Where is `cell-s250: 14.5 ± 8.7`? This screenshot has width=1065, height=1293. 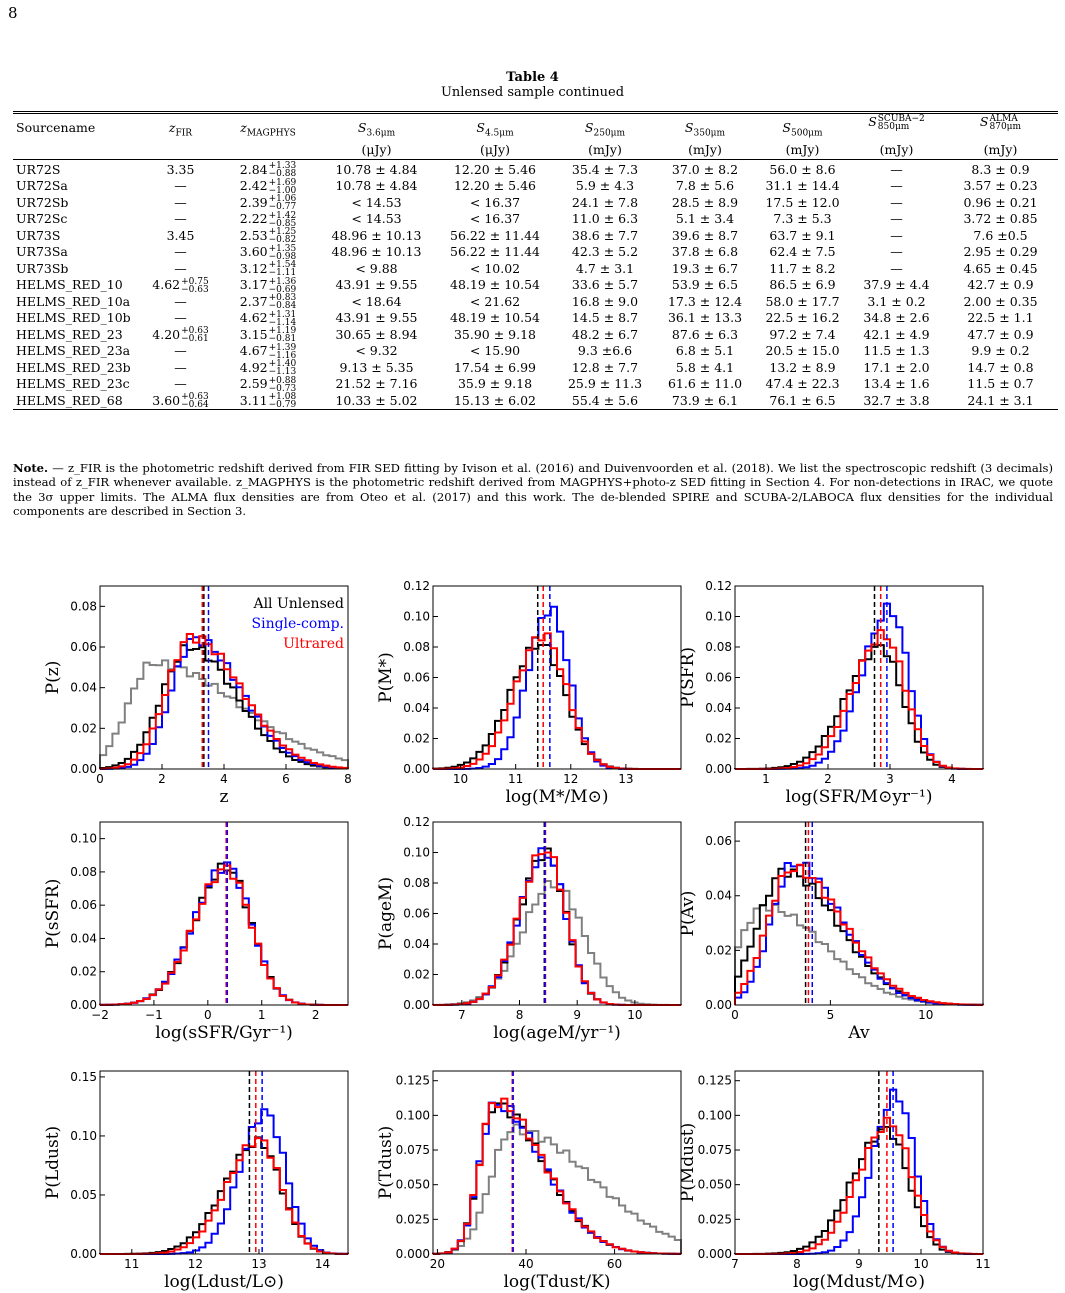 cell-s250: 14.5 ± 8.7 is located at coordinates (605, 318).